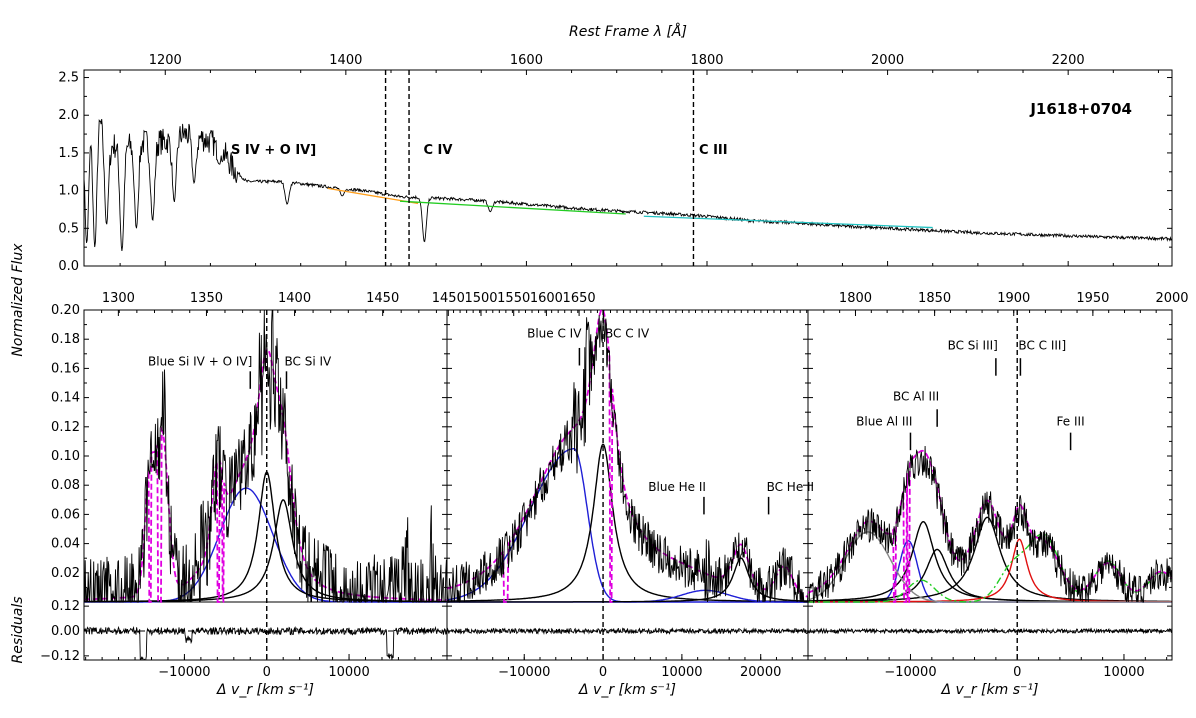  Describe the element at coordinates (65, 573) in the screenshot. I see `panel-y-tick-label: 0.02` at that location.